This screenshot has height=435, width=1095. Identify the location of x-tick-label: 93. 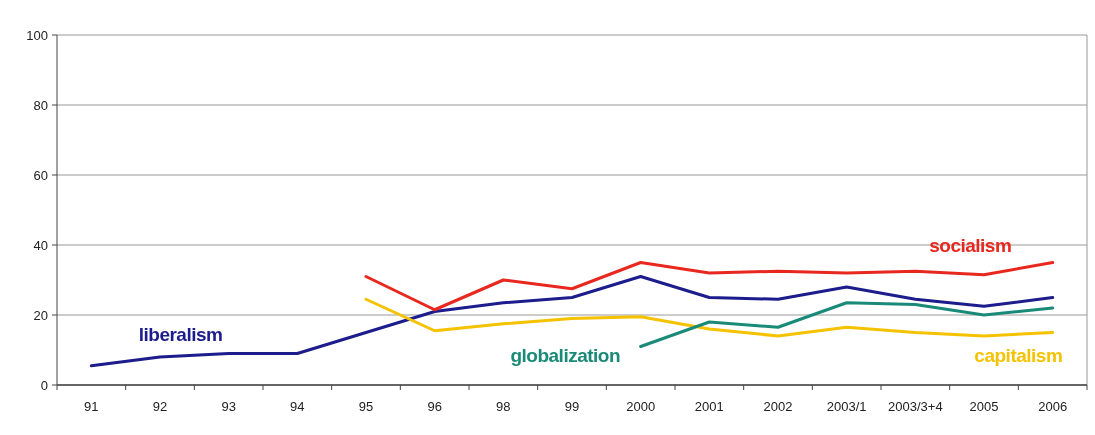
(228, 406).